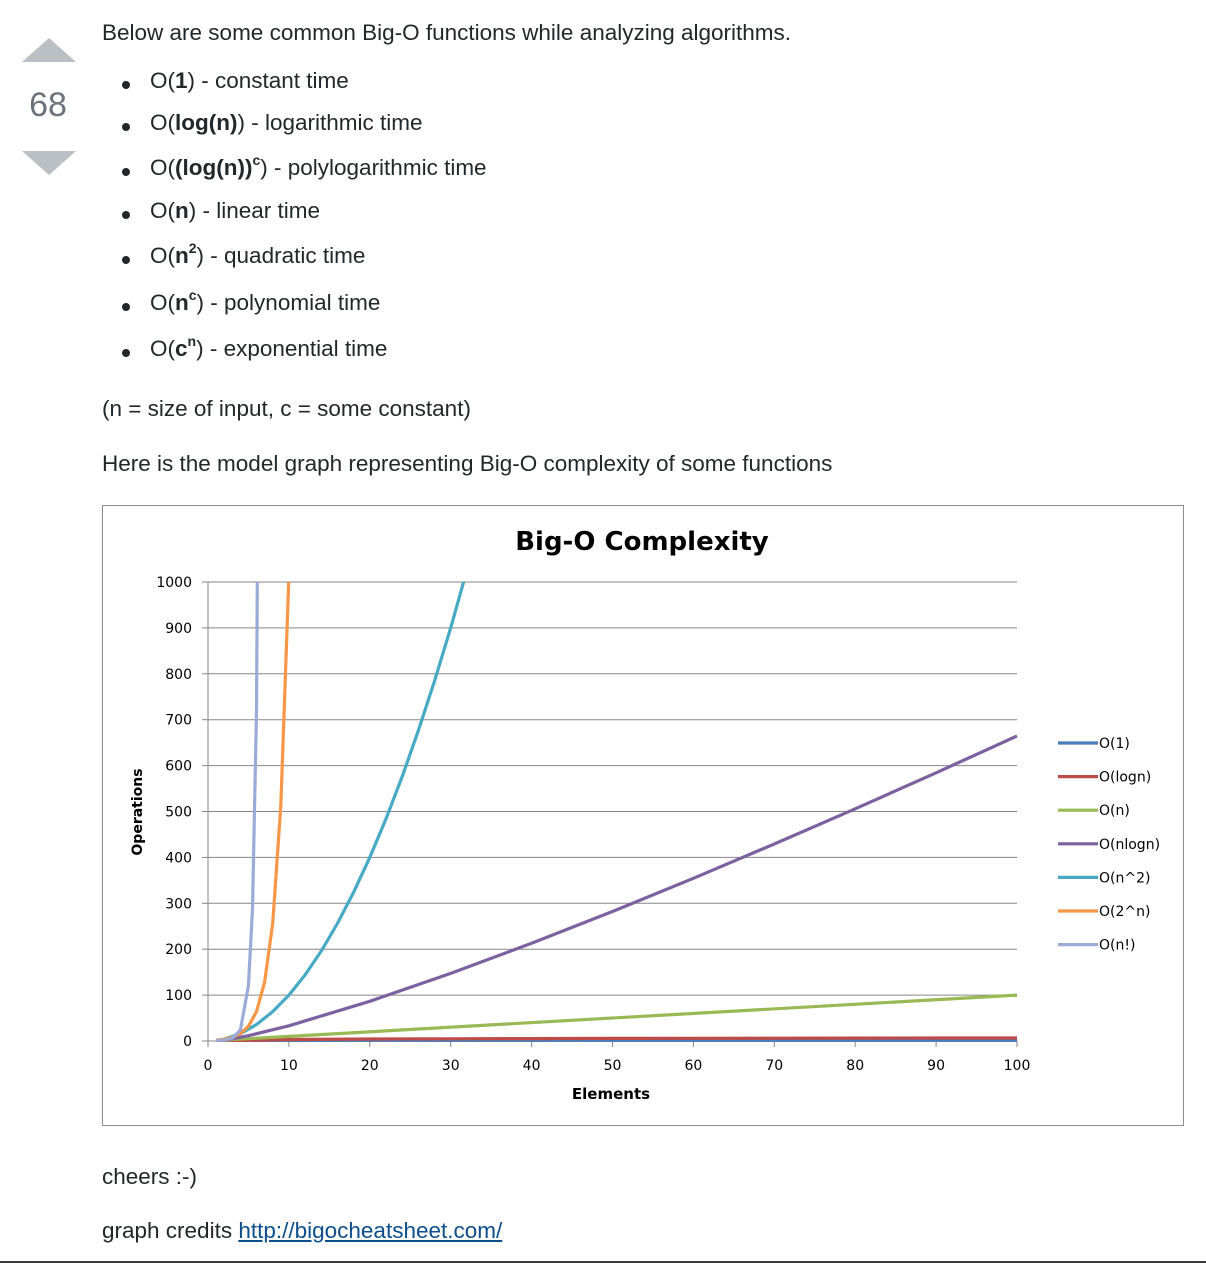 The width and height of the screenshot is (1206, 1264). I want to click on x-tick-label: 70, so click(774, 1066).